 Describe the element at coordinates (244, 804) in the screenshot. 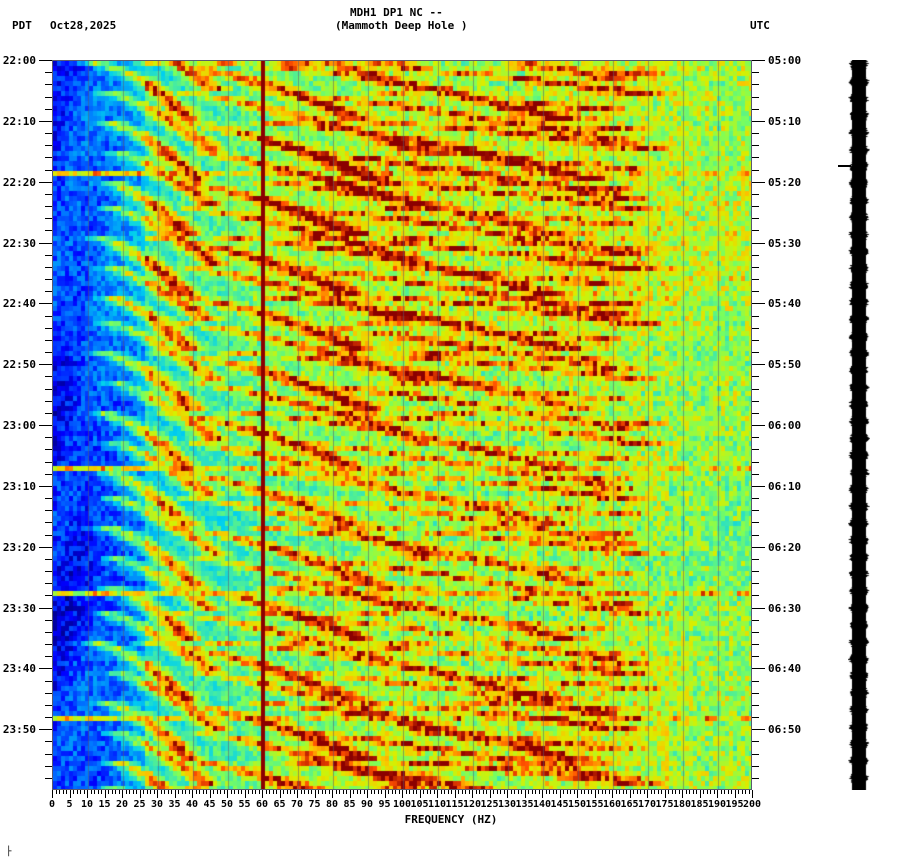

I see `x-axis-tick-label-55: 55` at that location.